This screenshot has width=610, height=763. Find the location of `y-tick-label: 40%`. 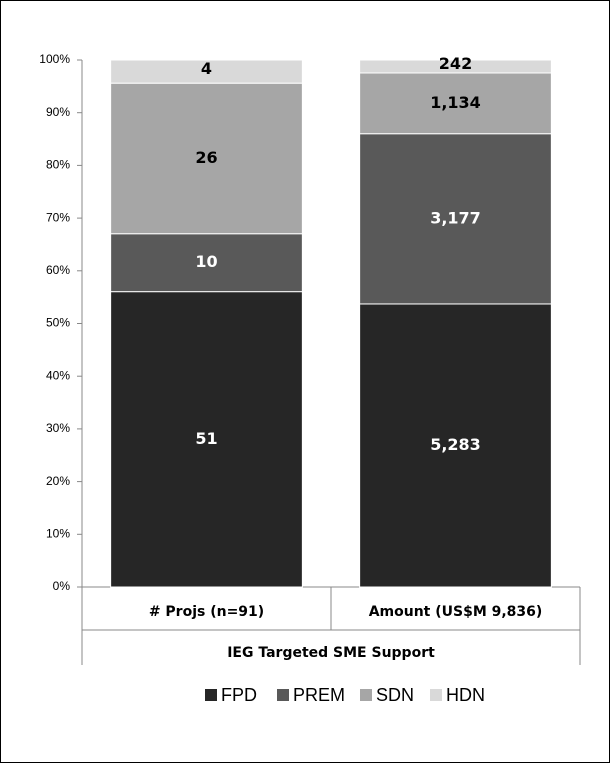

y-tick-label: 40% is located at coordinates (58, 375).